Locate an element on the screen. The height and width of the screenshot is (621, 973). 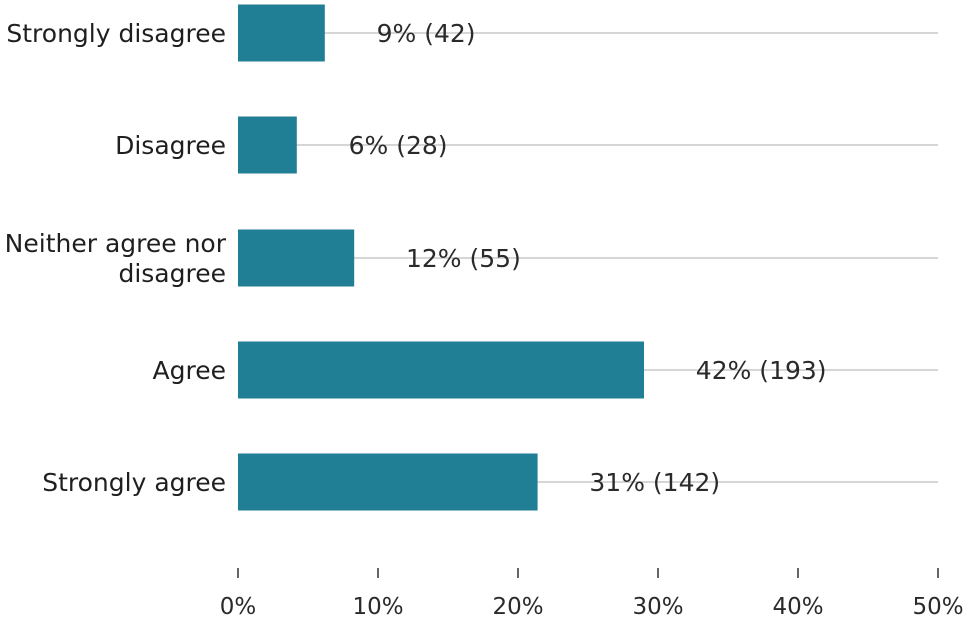
data-label: 6% (28) is located at coordinates (398, 145).